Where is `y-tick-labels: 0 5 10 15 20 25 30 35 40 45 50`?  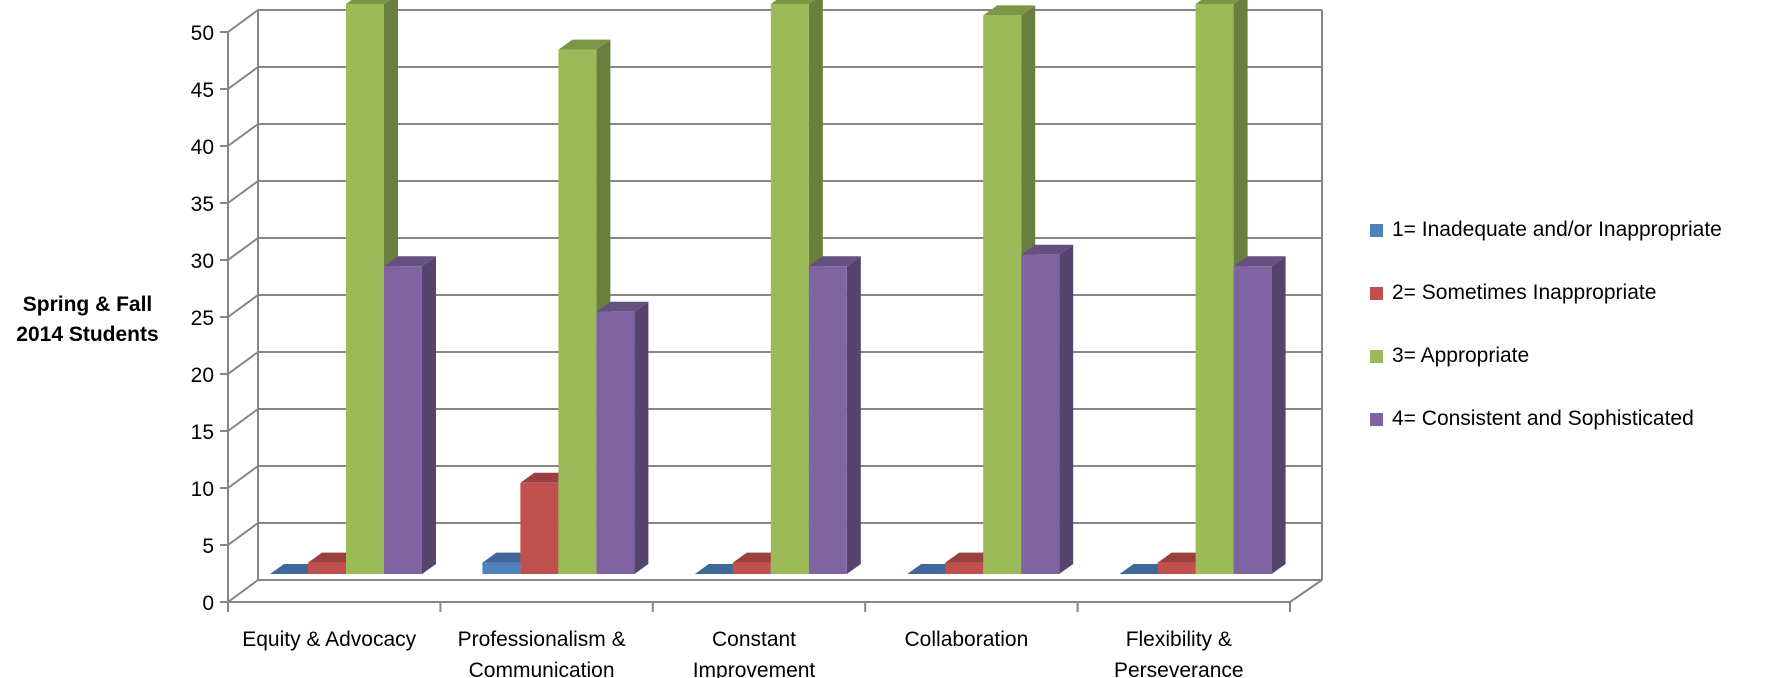
y-tick-labels: 0 5 10 15 20 25 30 35 40 45 50 is located at coordinates (202, 318).